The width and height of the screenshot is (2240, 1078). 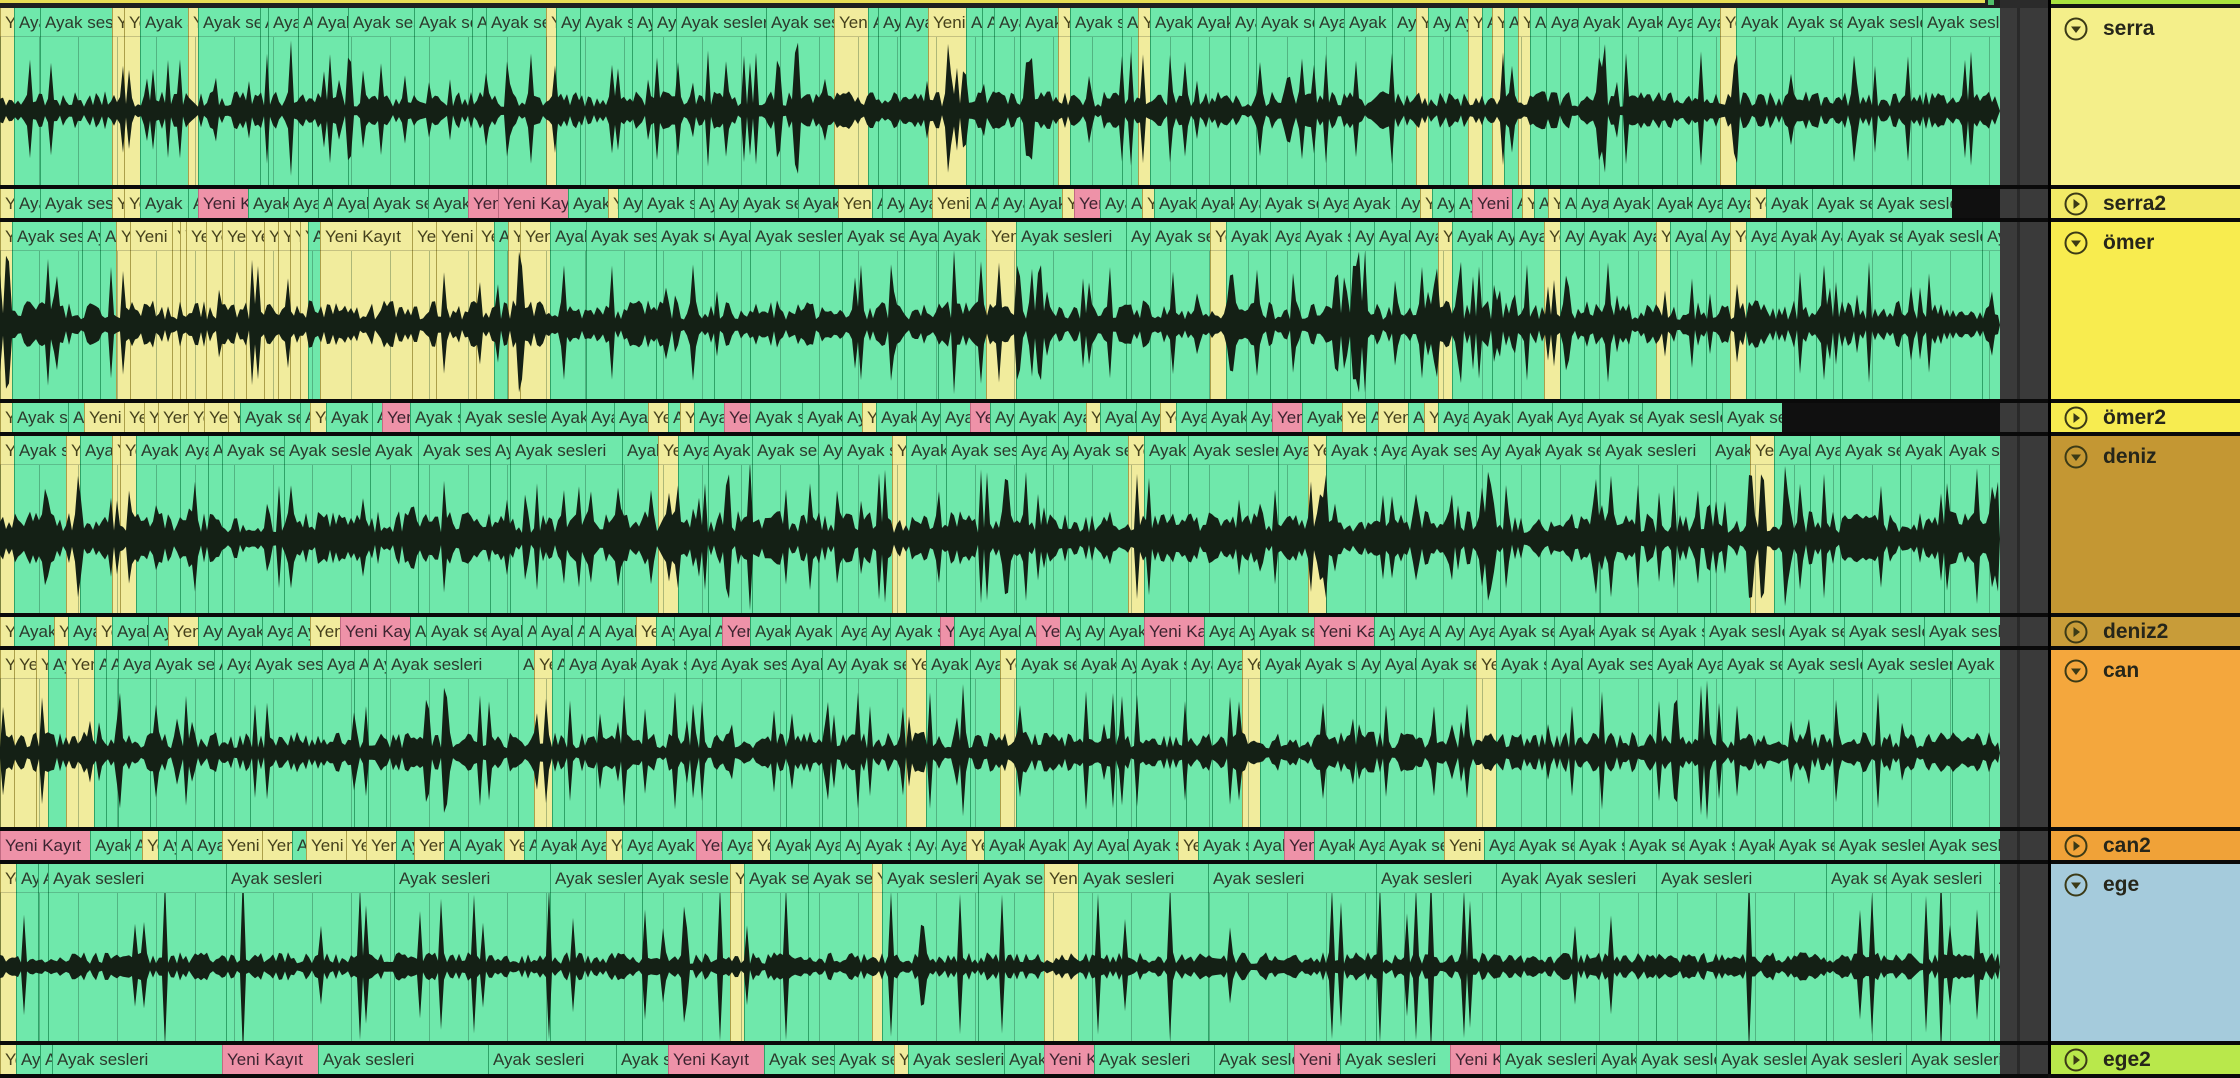 I want to click on beat-ruler, so click(x=1000, y=4).